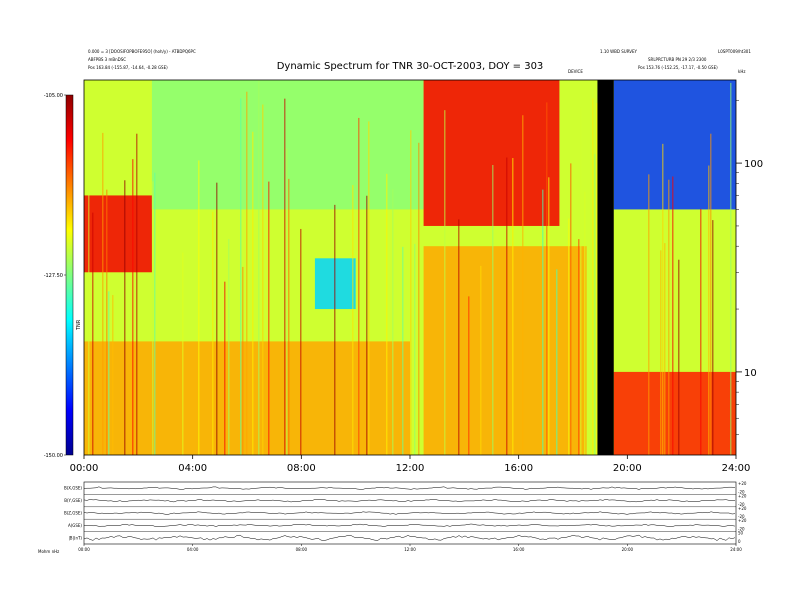 Image resolution: width=792 pixels, height=612 pixels. Describe the element at coordinates (192, 468) in the screenshot. I see `x-tick-label: 04:00` at that location.